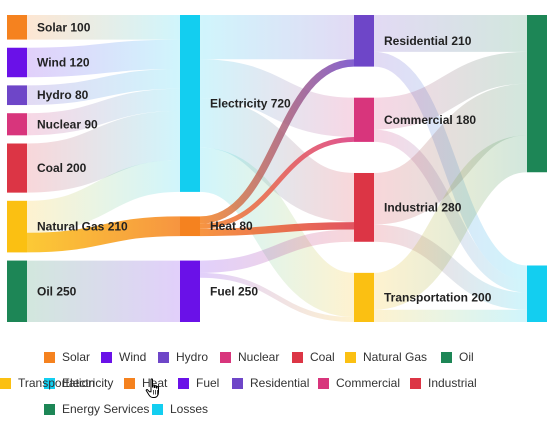 This screenshot has height=440, width=553. I want to click on node-transportation, so click(364, 297).